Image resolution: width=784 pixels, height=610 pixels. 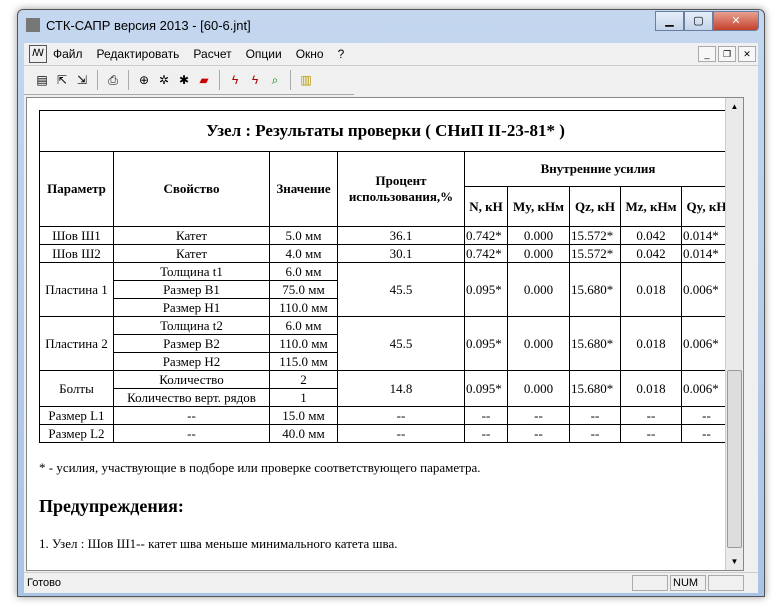 What do you see at coordinates (191, 433) in the screenshot?
I see `prop-cell: --` at bounding box center [191, 433].